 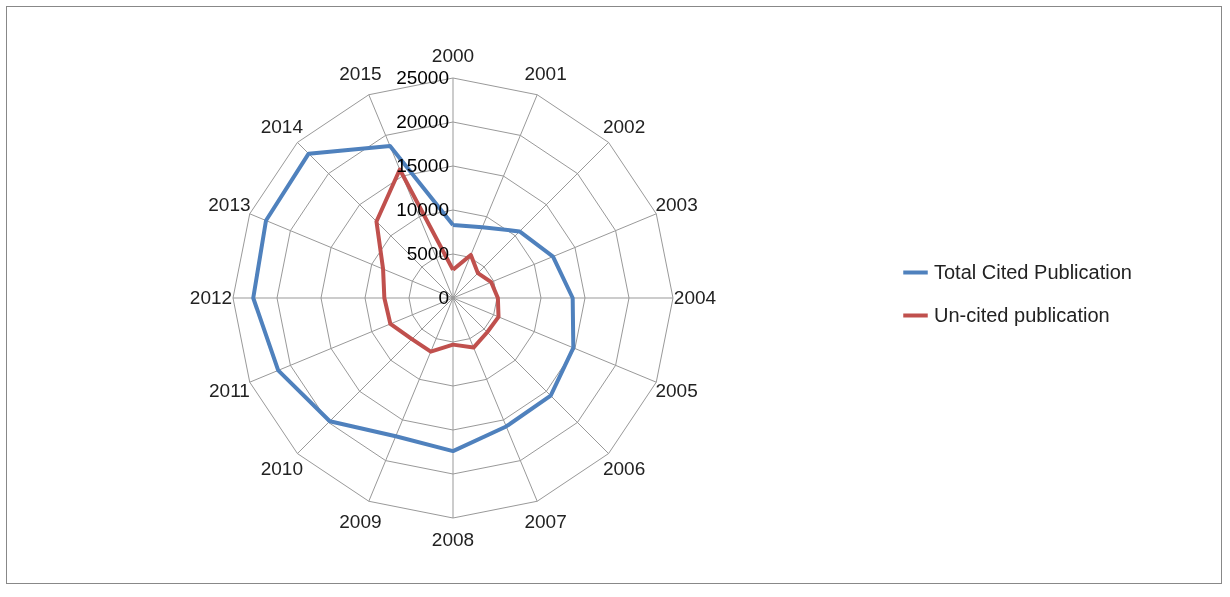 I want to click on spoke-label: 2002, so click(x=624, y=126).